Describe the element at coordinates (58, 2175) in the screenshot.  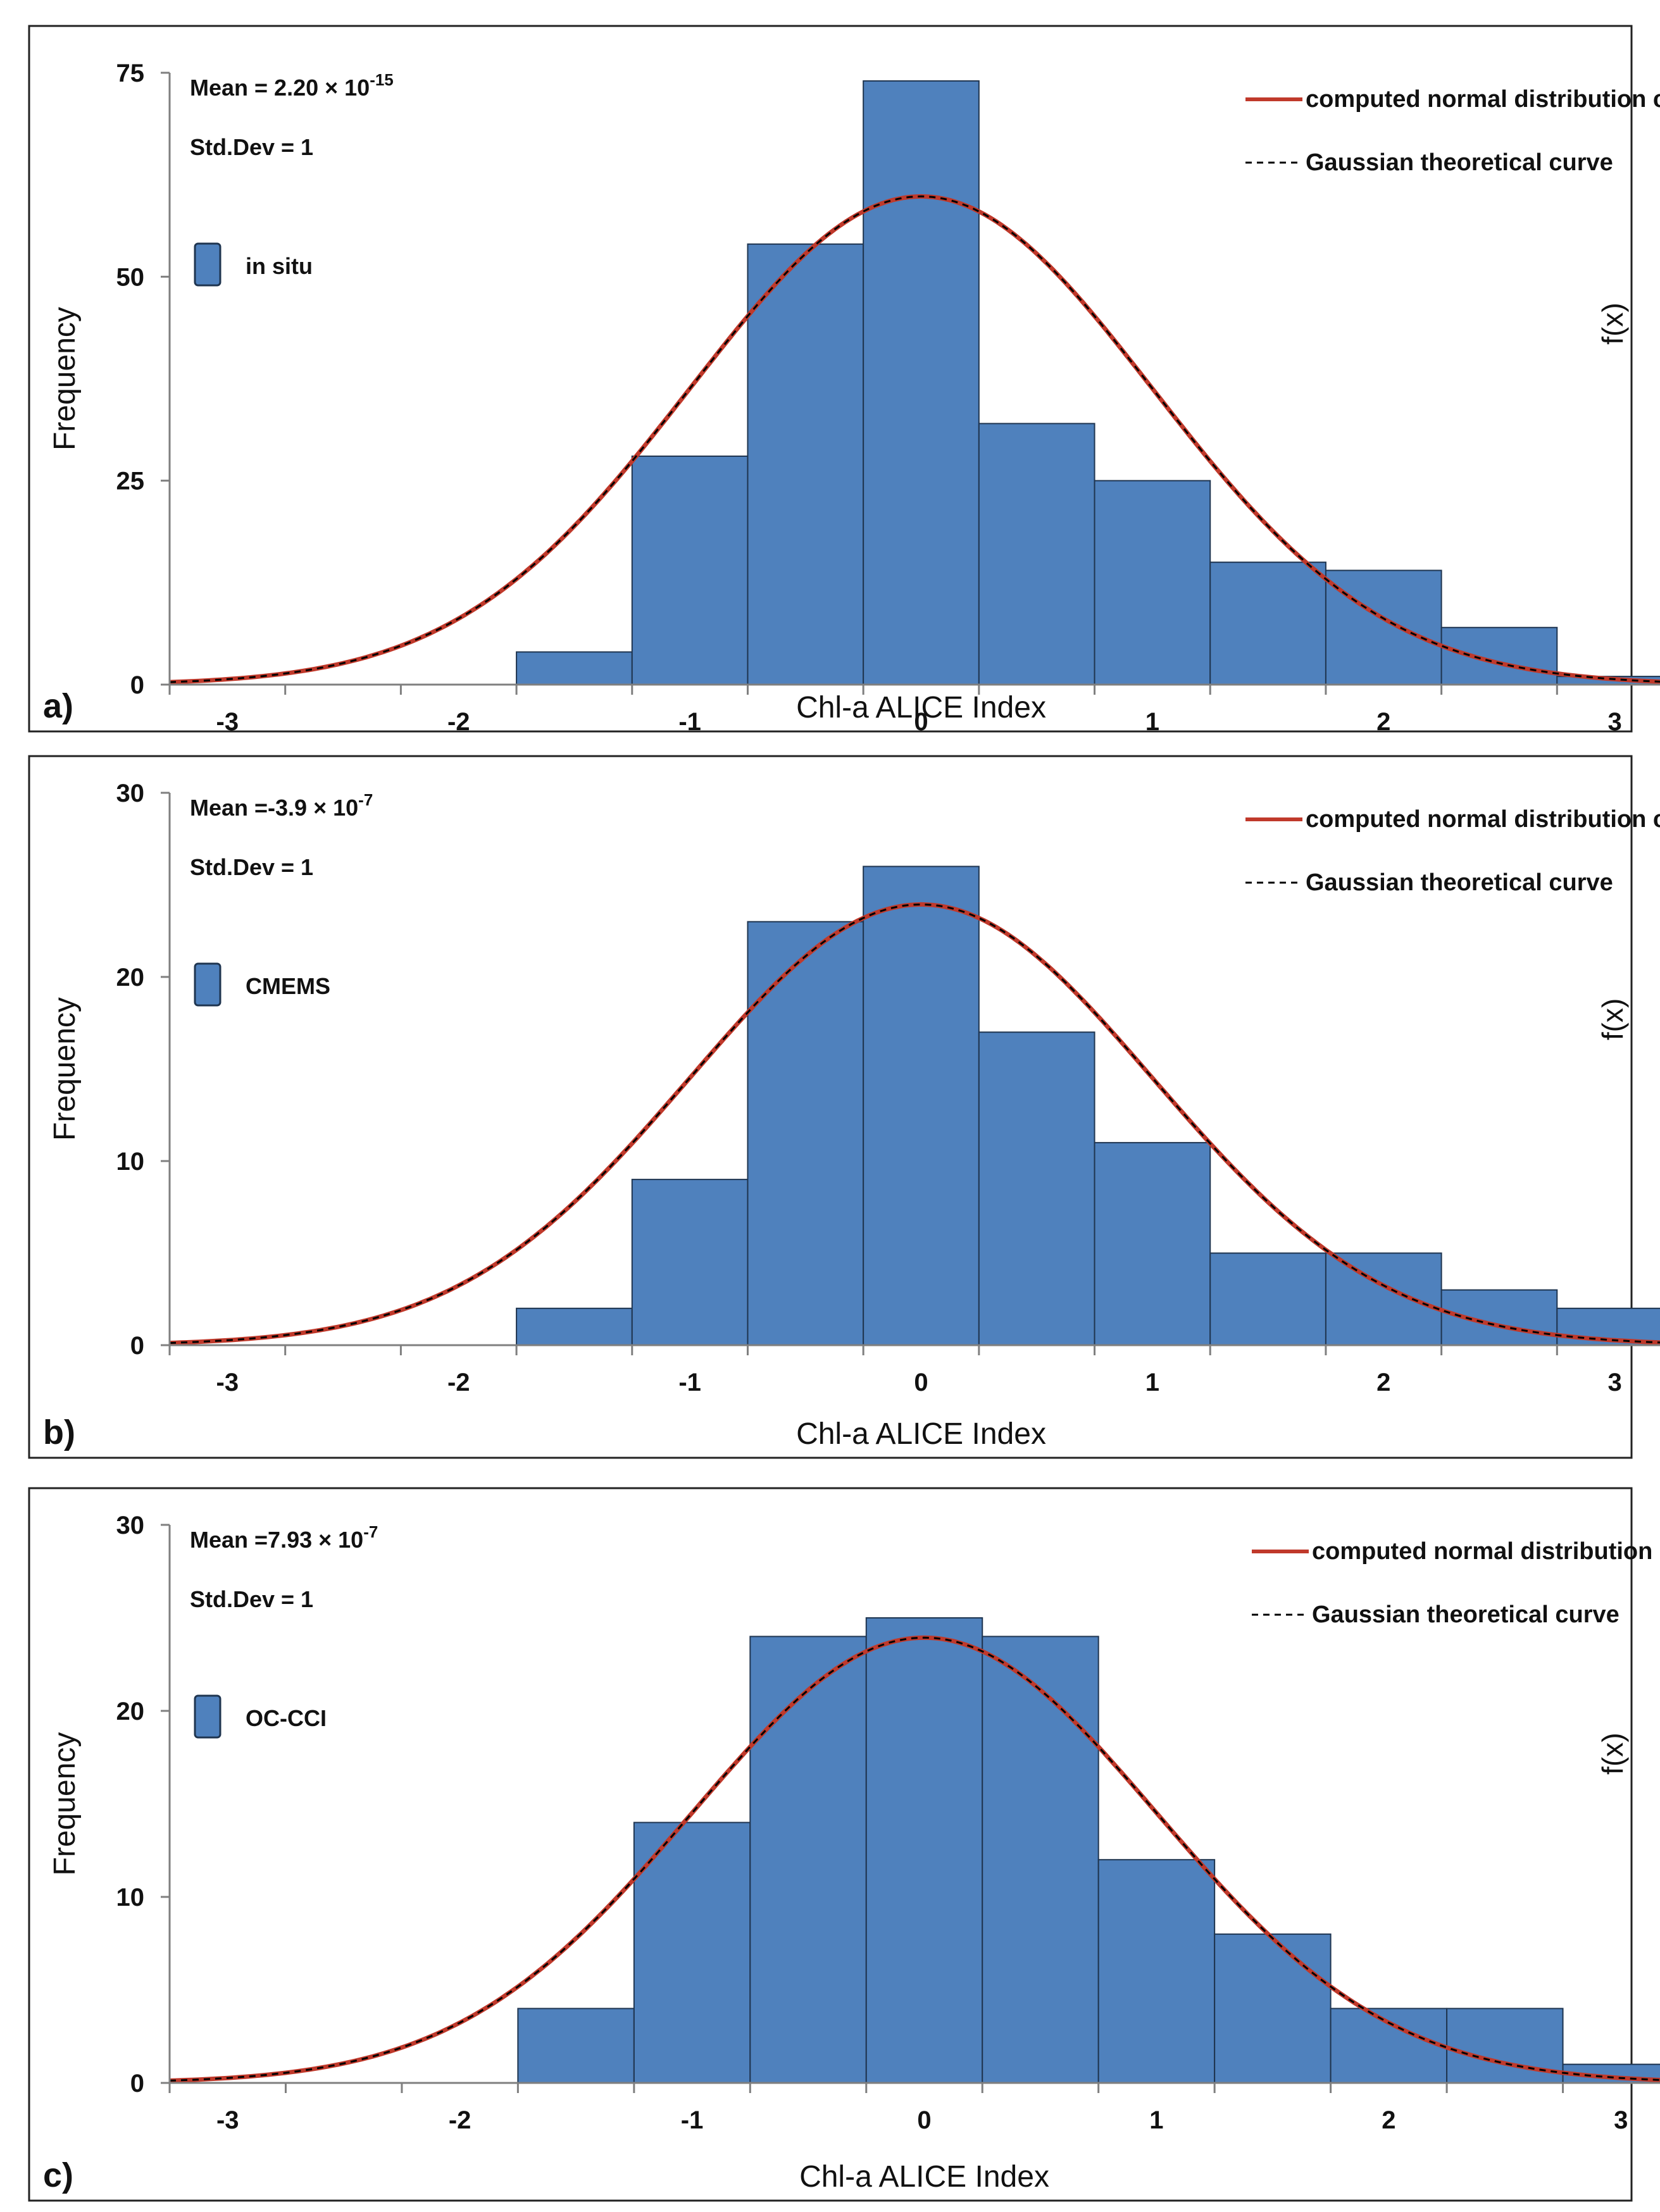
I see `panel-label: c)` at that location.